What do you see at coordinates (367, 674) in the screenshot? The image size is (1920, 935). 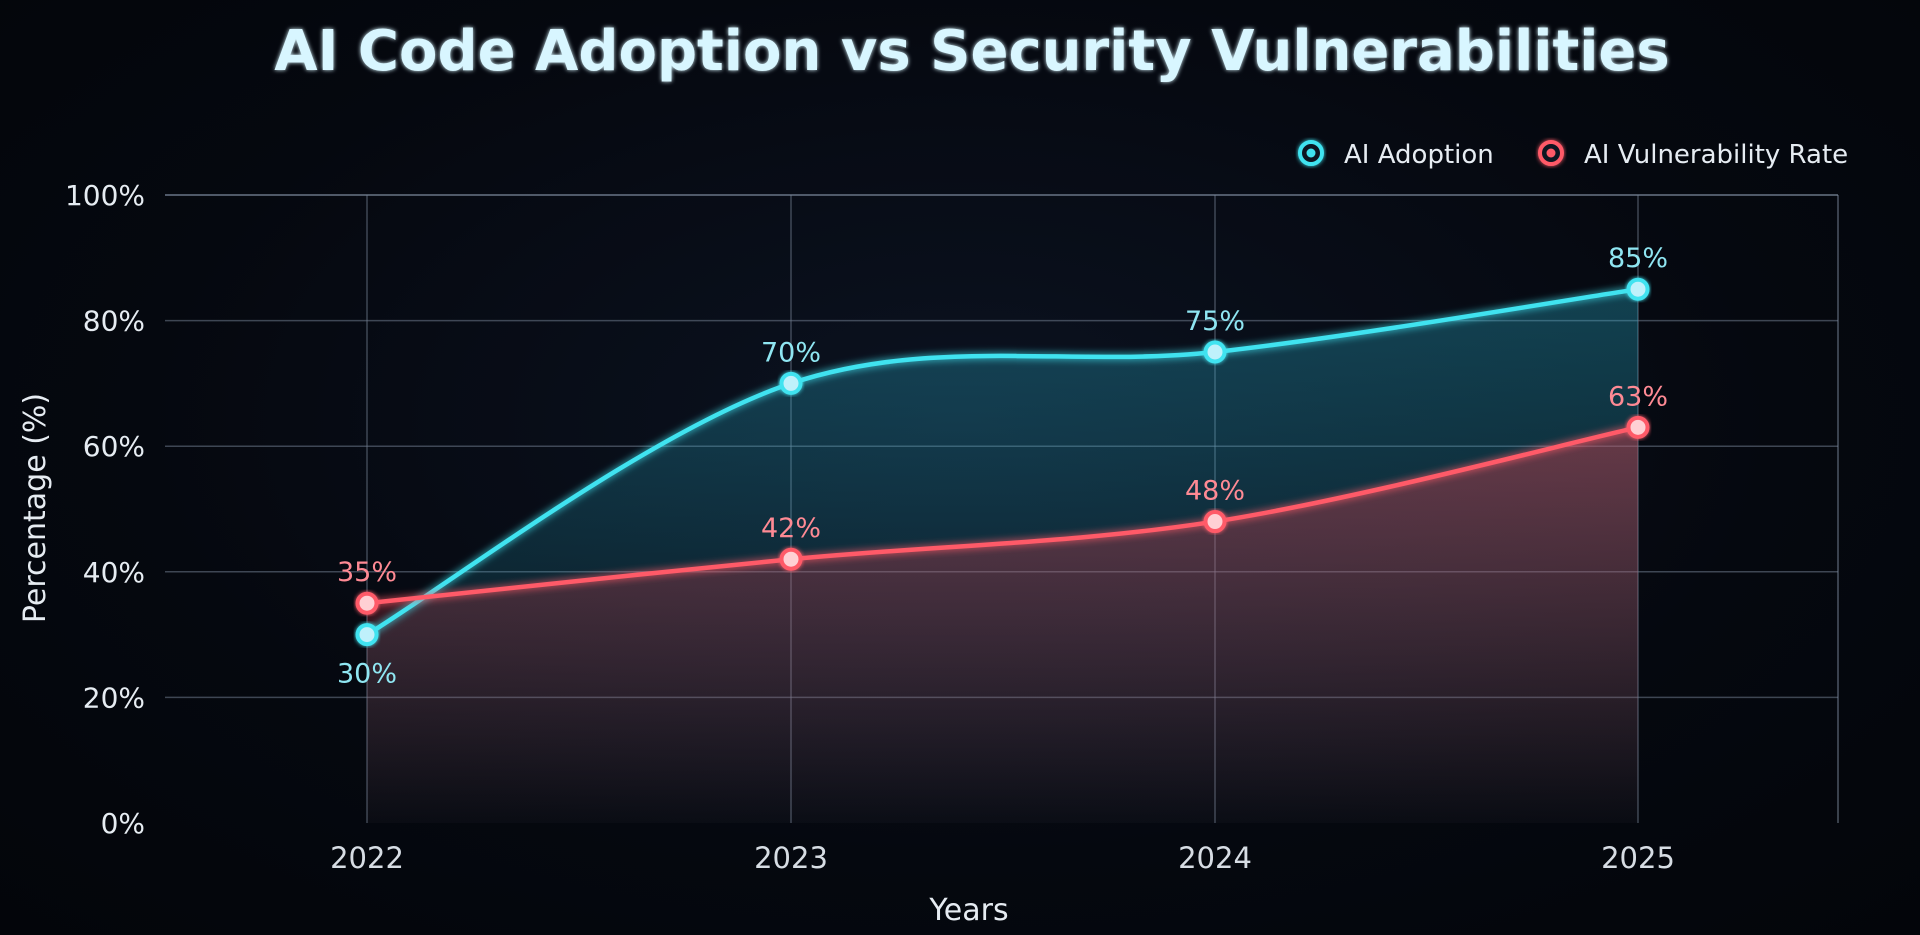 I see `data-label: 30%` at bounding box center [367, 674].